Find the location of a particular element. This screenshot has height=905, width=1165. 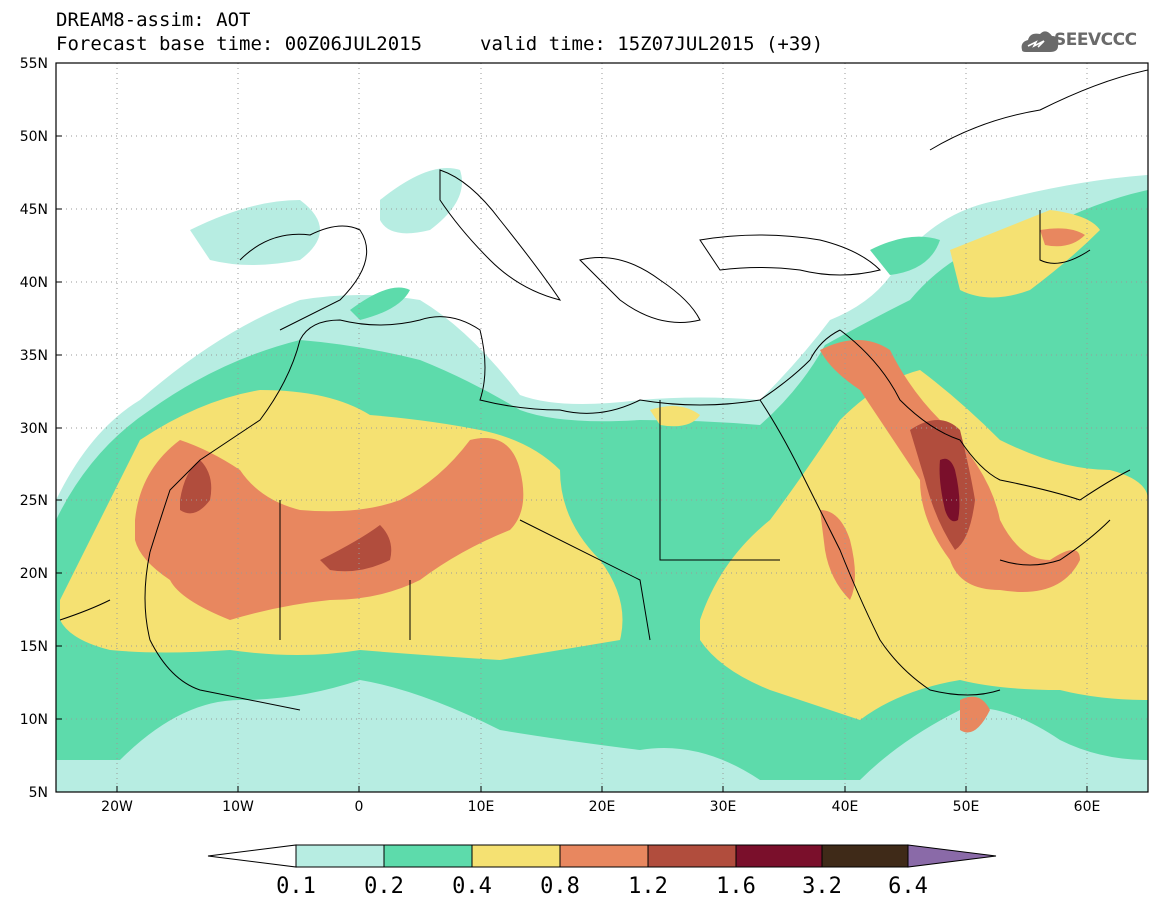

colorbar: 0.1 0.2 0.4 0.8 1.2 1.6 3.2 6.4 is located at coordinates (602, 871).